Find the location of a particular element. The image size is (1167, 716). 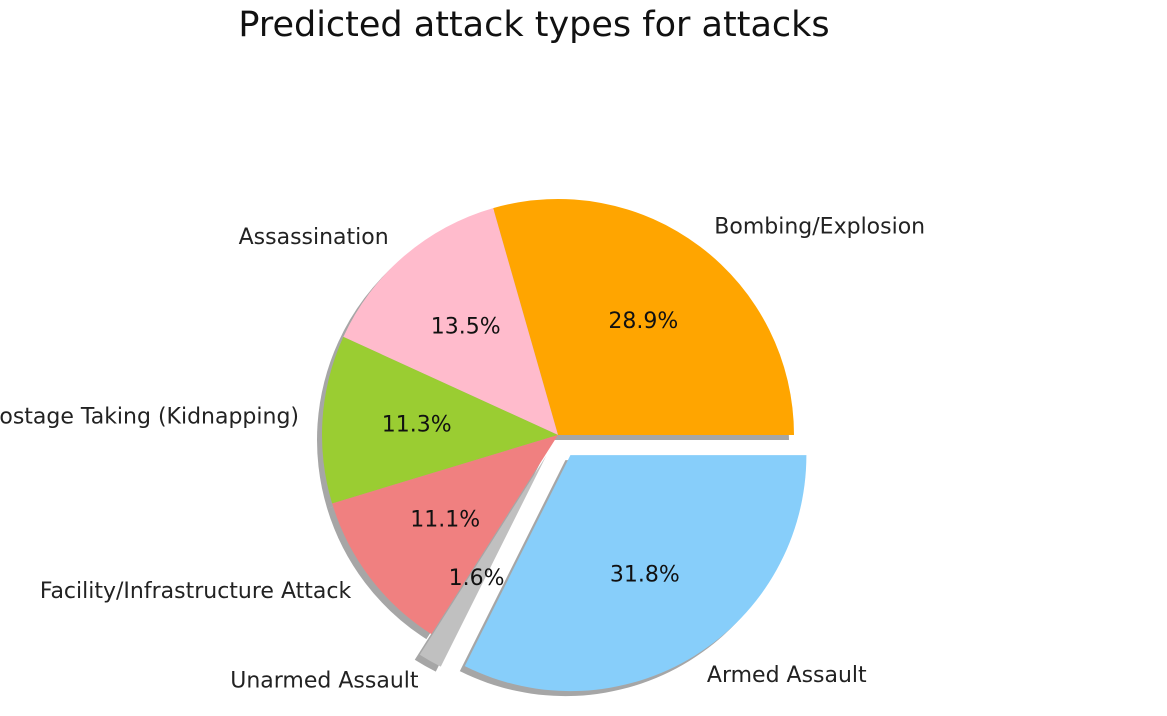

pie-slice-hostage-taking-kidnapping is located at coordinates (440, 420).